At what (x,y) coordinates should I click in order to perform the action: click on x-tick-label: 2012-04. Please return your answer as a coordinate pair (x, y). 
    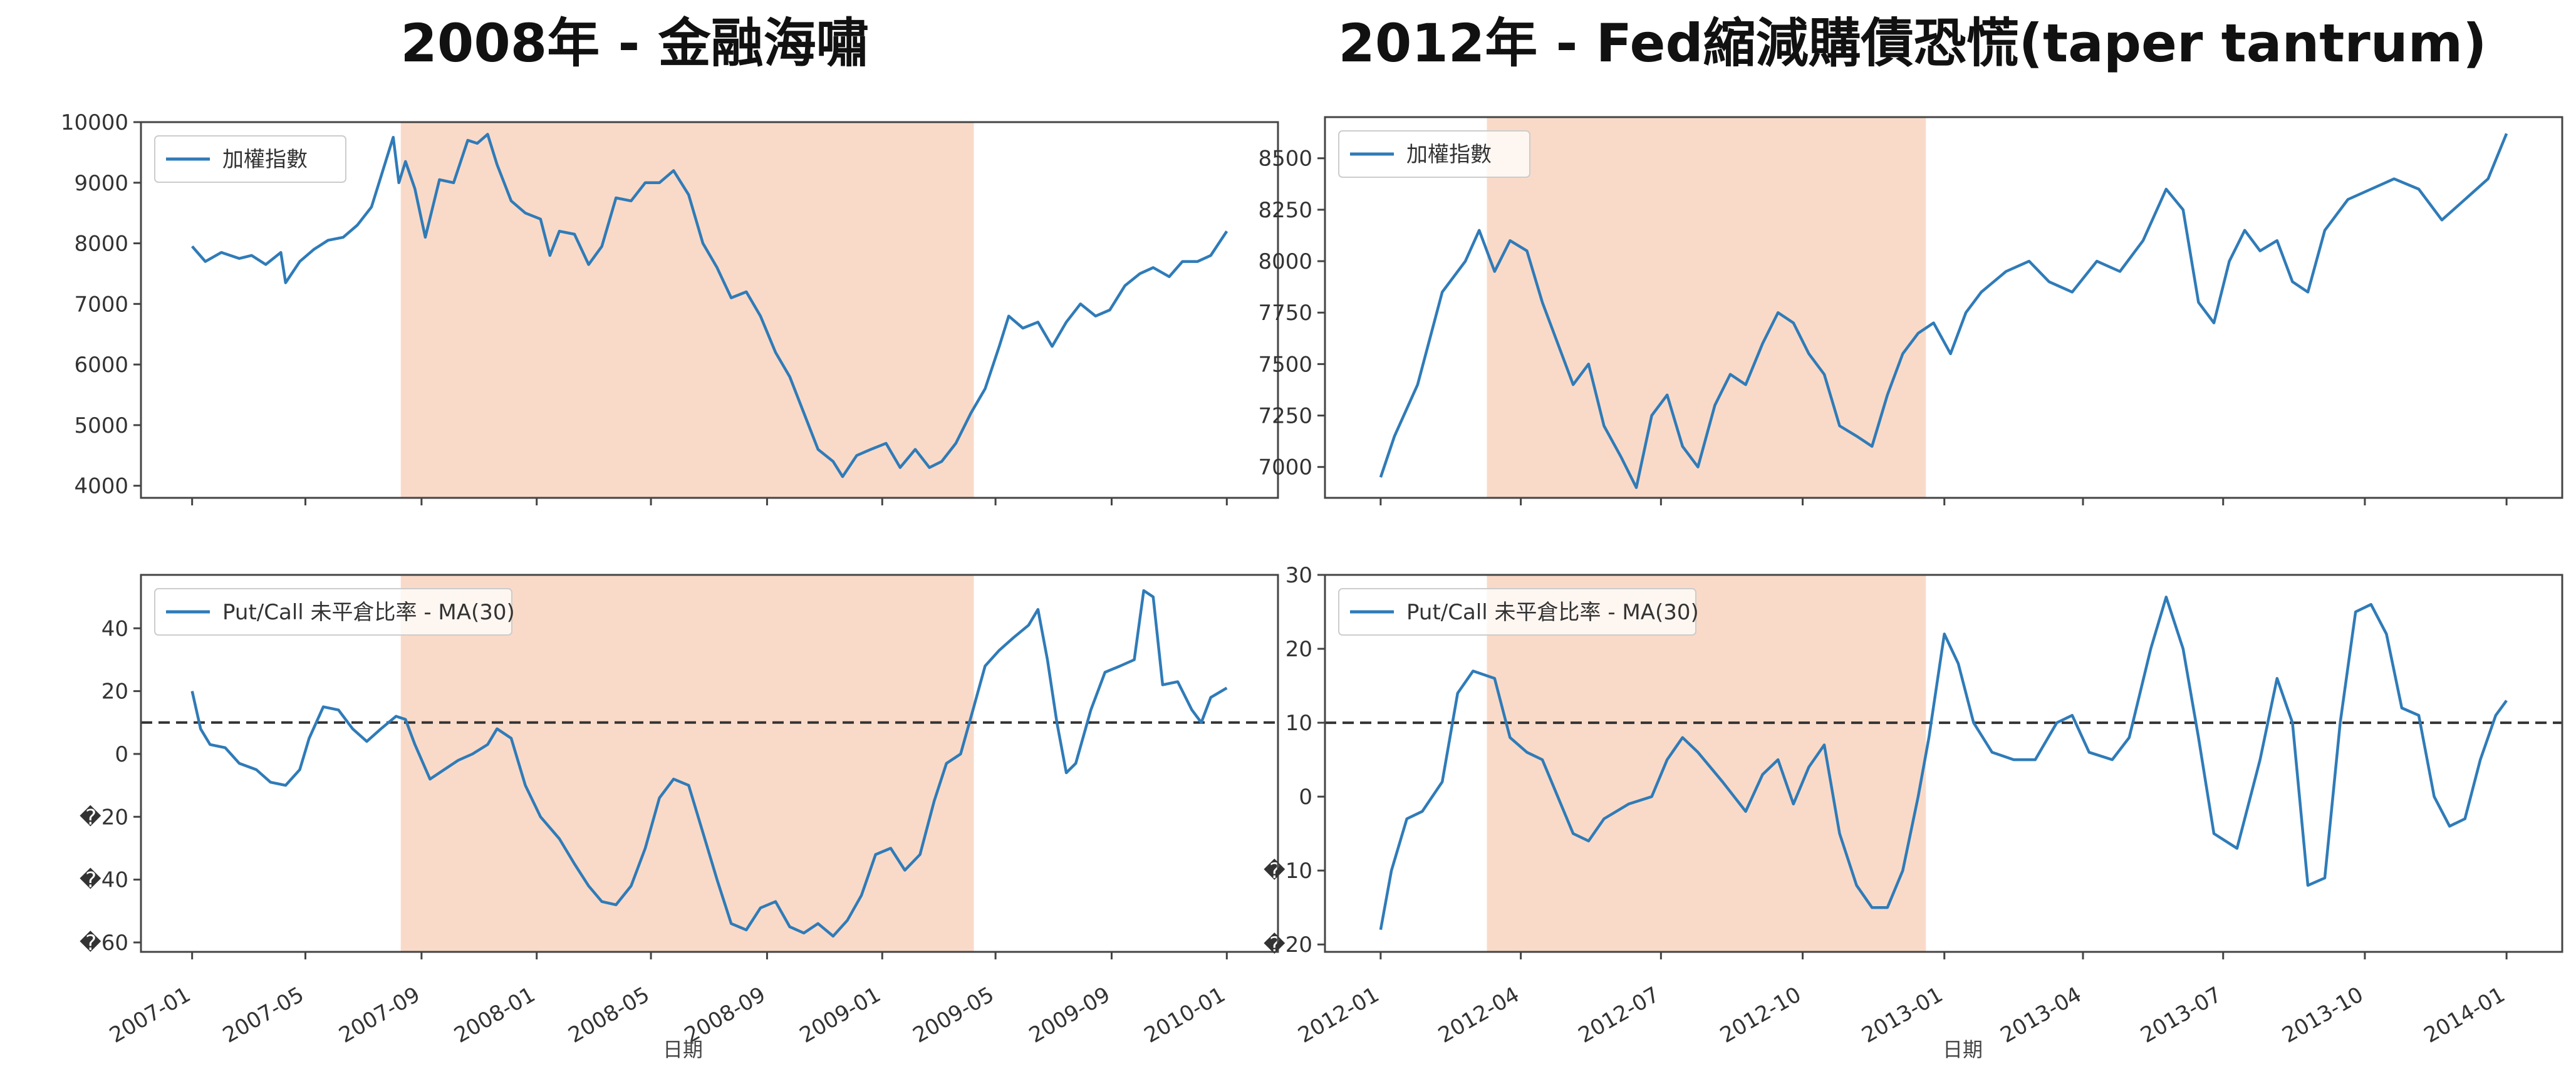
    Looking at the image, I should click on (1479, 1015).